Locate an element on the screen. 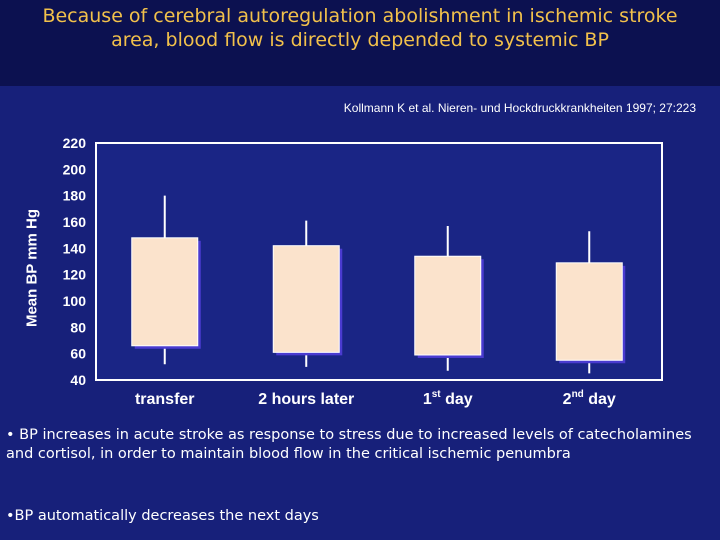 This screenshot has height=540, width=720. y-tick-label: 140 is located at coordinates (75, 248).